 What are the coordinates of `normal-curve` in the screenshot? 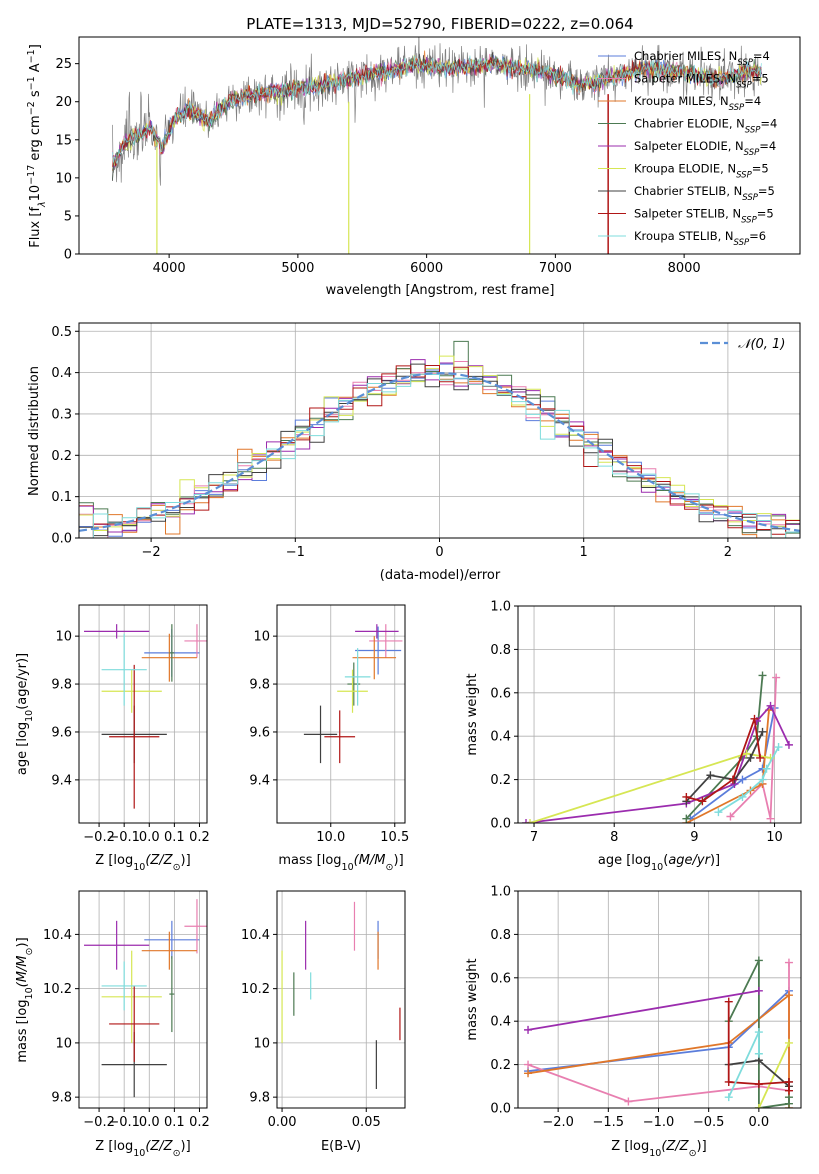 It's located at (439, 451).